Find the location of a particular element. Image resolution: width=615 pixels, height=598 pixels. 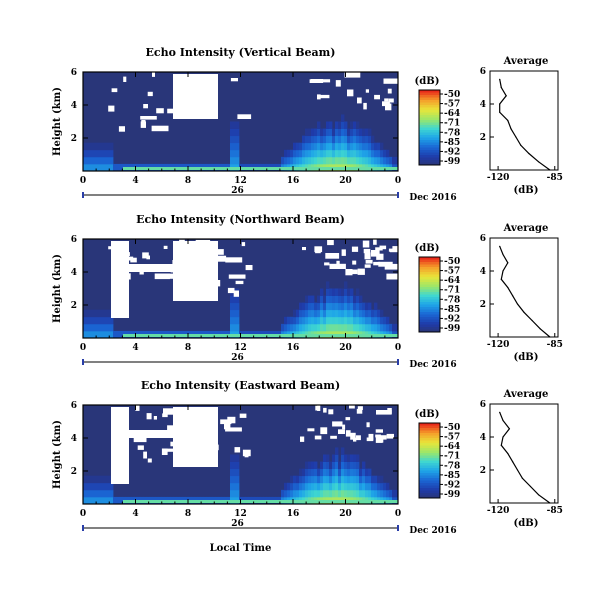

colorbar-tick-label: -64 is located at coordinates (452, 114).